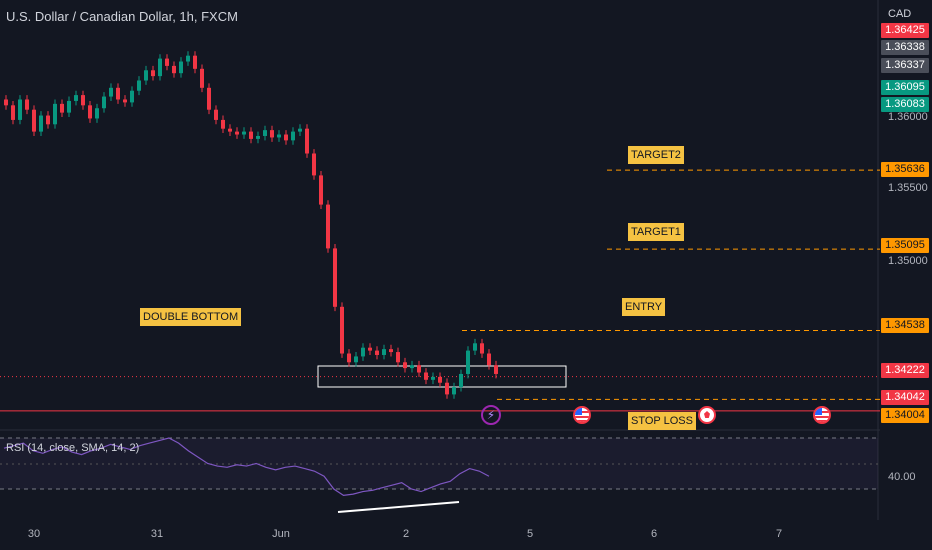 Image resolution: width=932 pixels, height=550 pixels. Describe the element at coordinates (34, 534) in the screenshot. I see `x-tick-30: 30` at that location.